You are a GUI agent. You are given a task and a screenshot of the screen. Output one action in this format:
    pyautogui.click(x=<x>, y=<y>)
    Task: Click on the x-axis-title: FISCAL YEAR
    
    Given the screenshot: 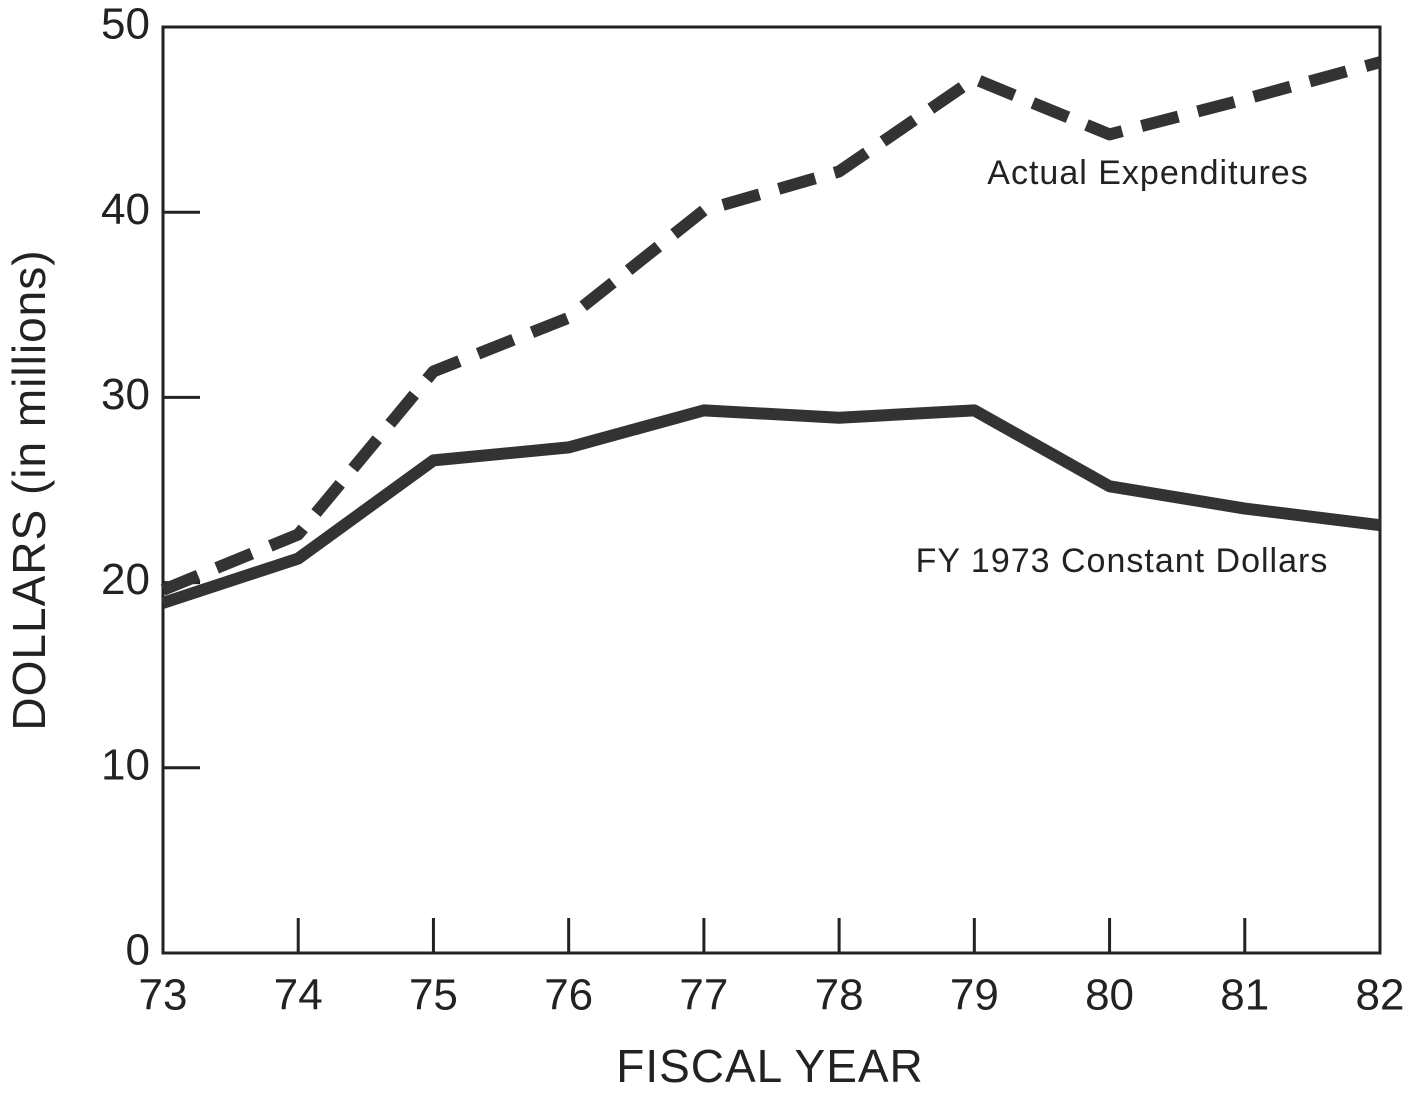 What is the action you would take?
    pyautogui.click(x=770, y=1066)
    